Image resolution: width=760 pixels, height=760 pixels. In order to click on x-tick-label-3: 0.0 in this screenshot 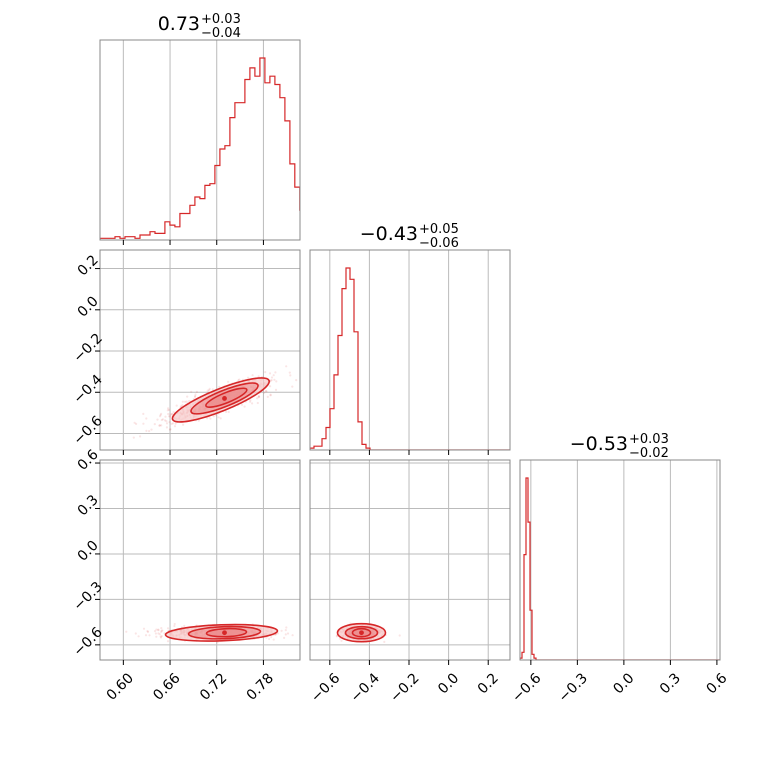, I will do `click(448, 683)`.